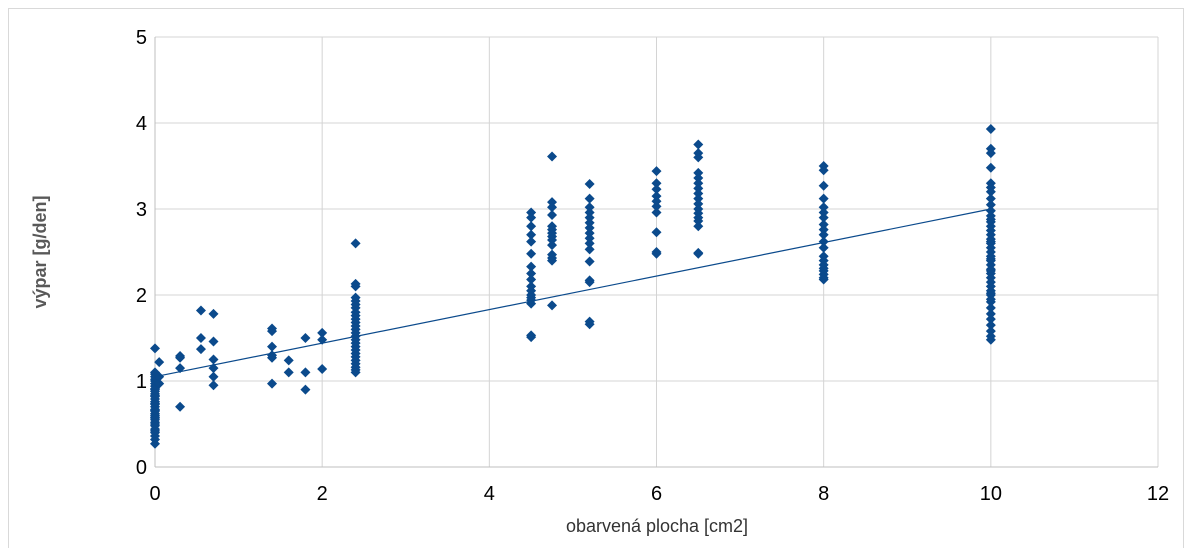  I want to click on x-tick-label: 12, so click(1158, 494).